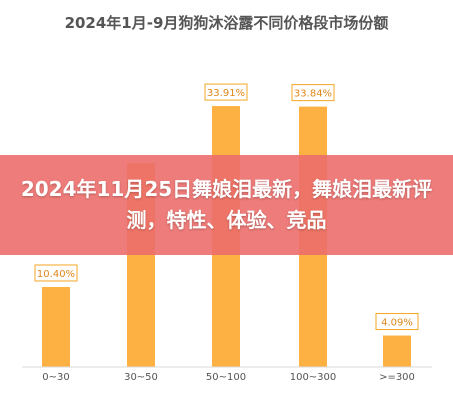 The image size is (453, 400). Describe the element at coordinates (226, 23) in the screenshot. I see `chart-title: 2024年1月-9月狗狗沐浴露不同价格段市场份额` at that location.